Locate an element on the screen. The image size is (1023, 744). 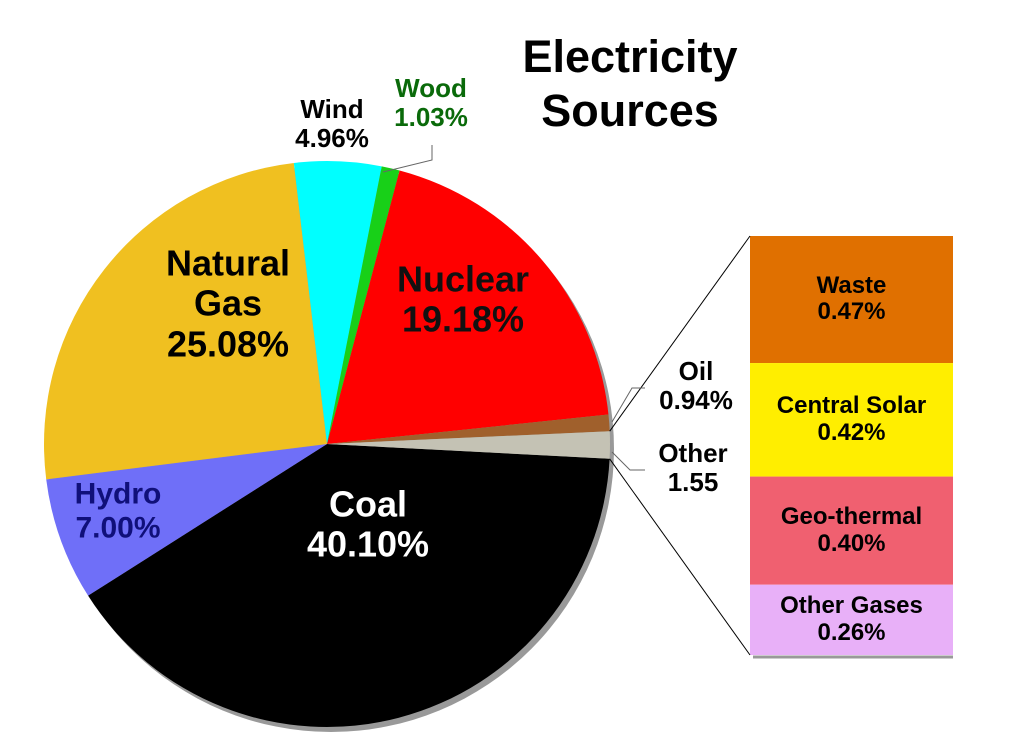
slice-label: Wood 1.03% is located at coordinates (431, 102).